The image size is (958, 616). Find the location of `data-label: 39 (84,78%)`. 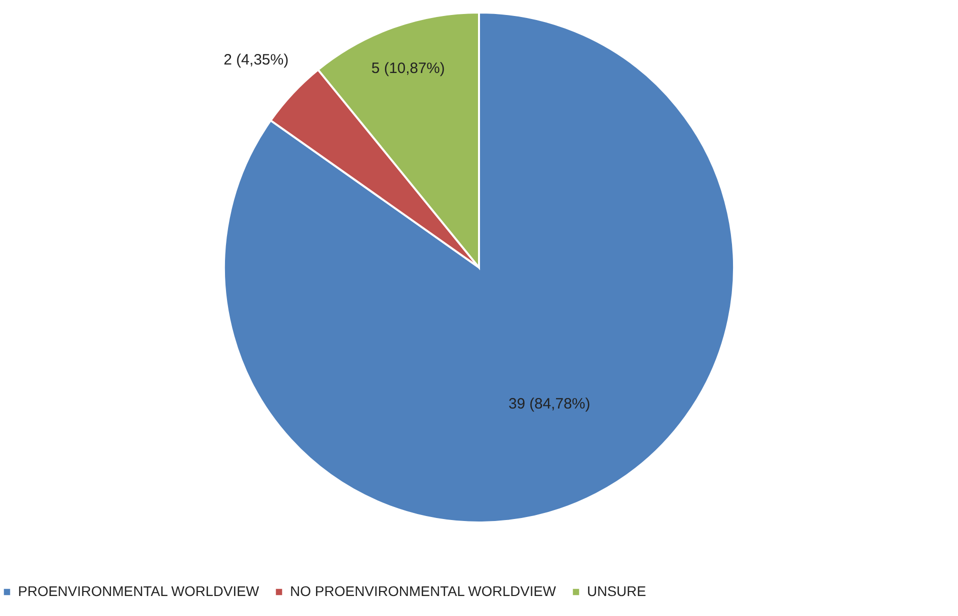

data-label: 39 (84,78%) is located at coordinates (549, 403).